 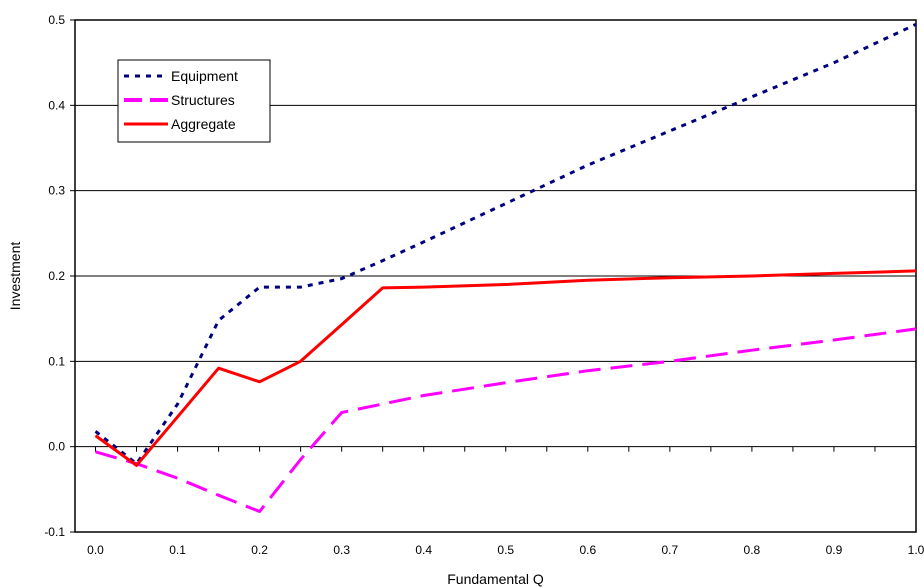 What do you see at coordinates (587, 550) in the screenshot?
I see `x-tick-label: 0.6` at bounding box center [587, 550].